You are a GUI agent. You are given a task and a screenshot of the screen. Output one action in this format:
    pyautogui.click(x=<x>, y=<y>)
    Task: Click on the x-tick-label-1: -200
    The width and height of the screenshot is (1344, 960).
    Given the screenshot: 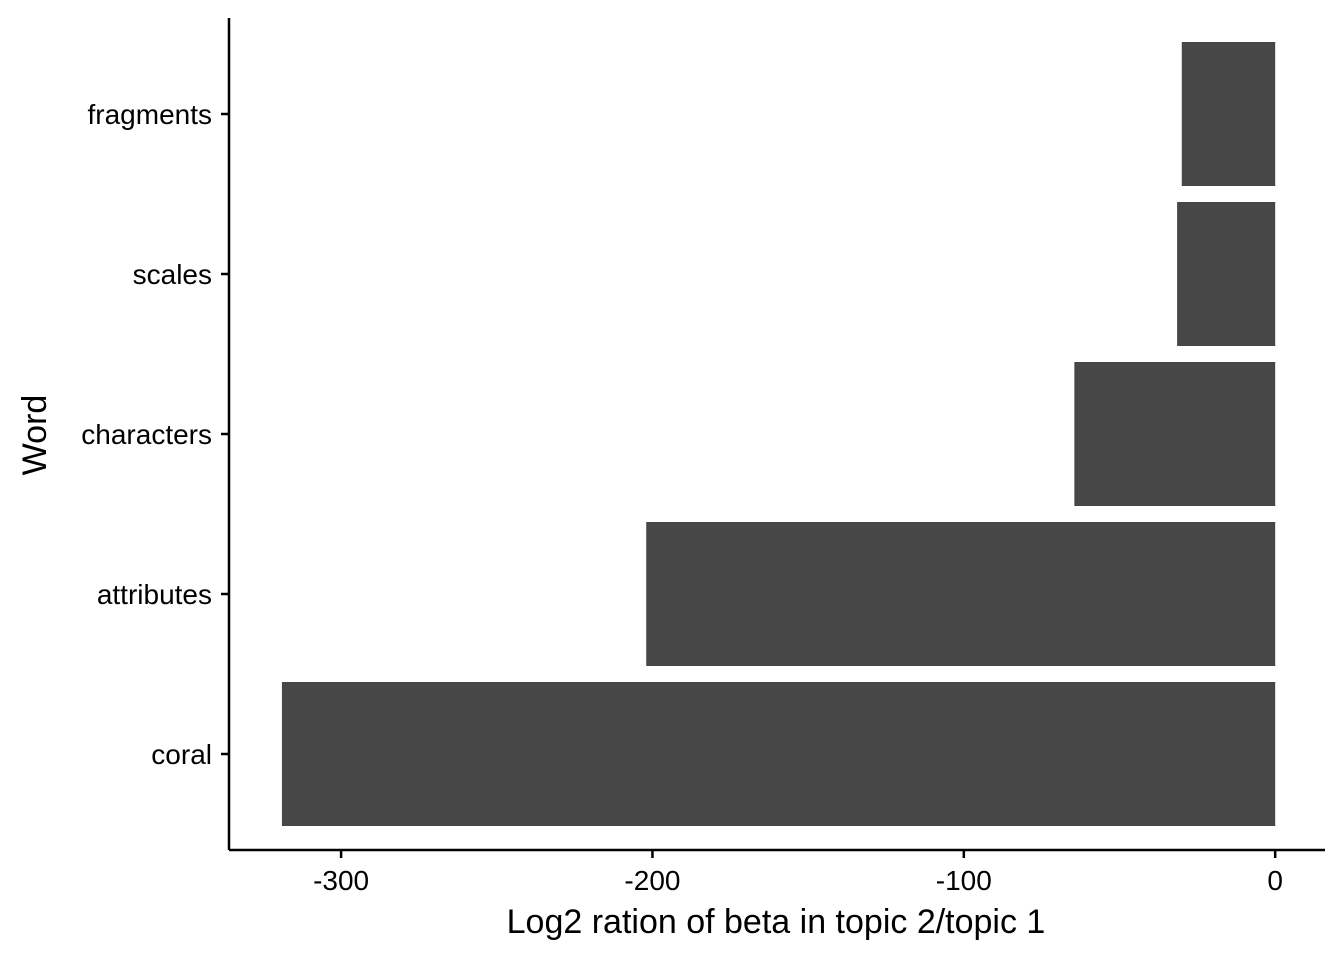 What is the action you would take?
    pyautogui.click(x=652, y=880)
    